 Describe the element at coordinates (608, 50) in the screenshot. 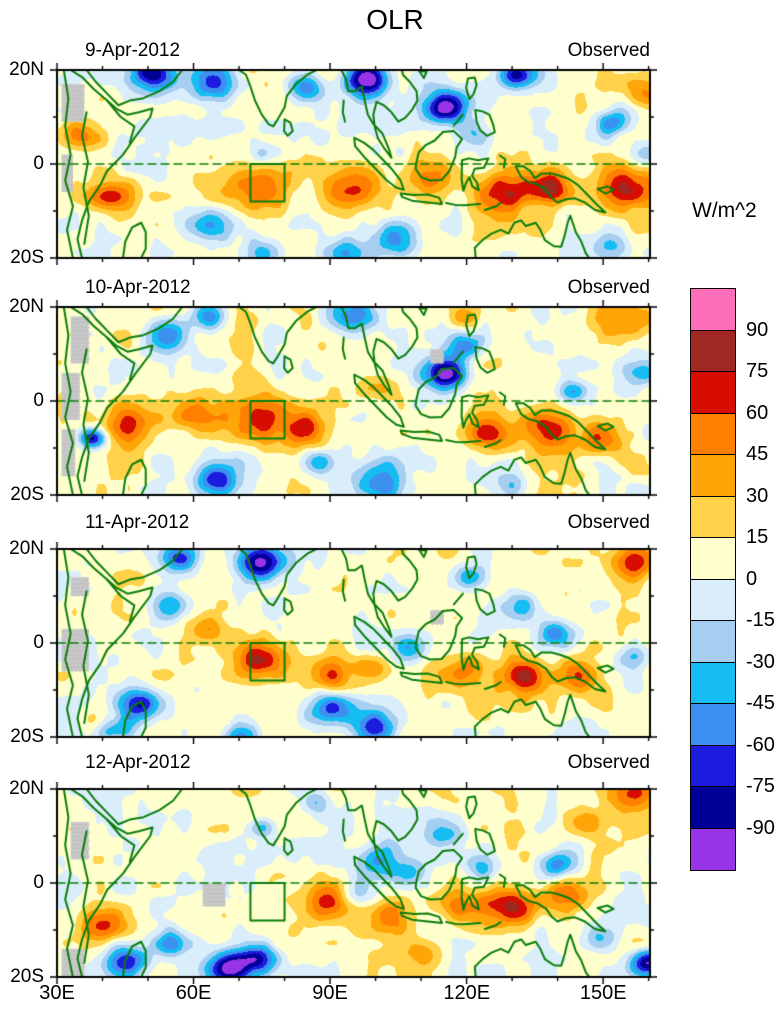

I see `panel-1-source-label: Observed` at that location.